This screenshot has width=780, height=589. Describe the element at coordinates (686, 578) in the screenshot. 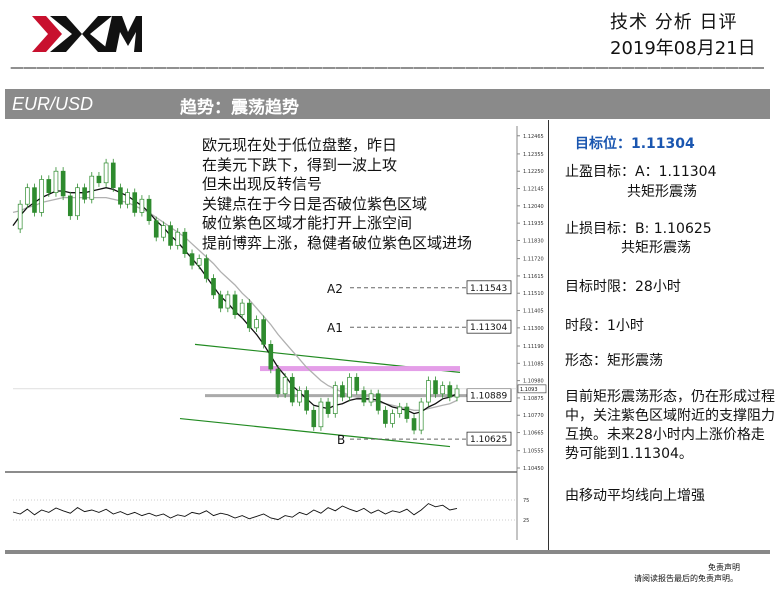

I see `disclaimer-text: 请阅读报告最后的免责声明。` at that location.